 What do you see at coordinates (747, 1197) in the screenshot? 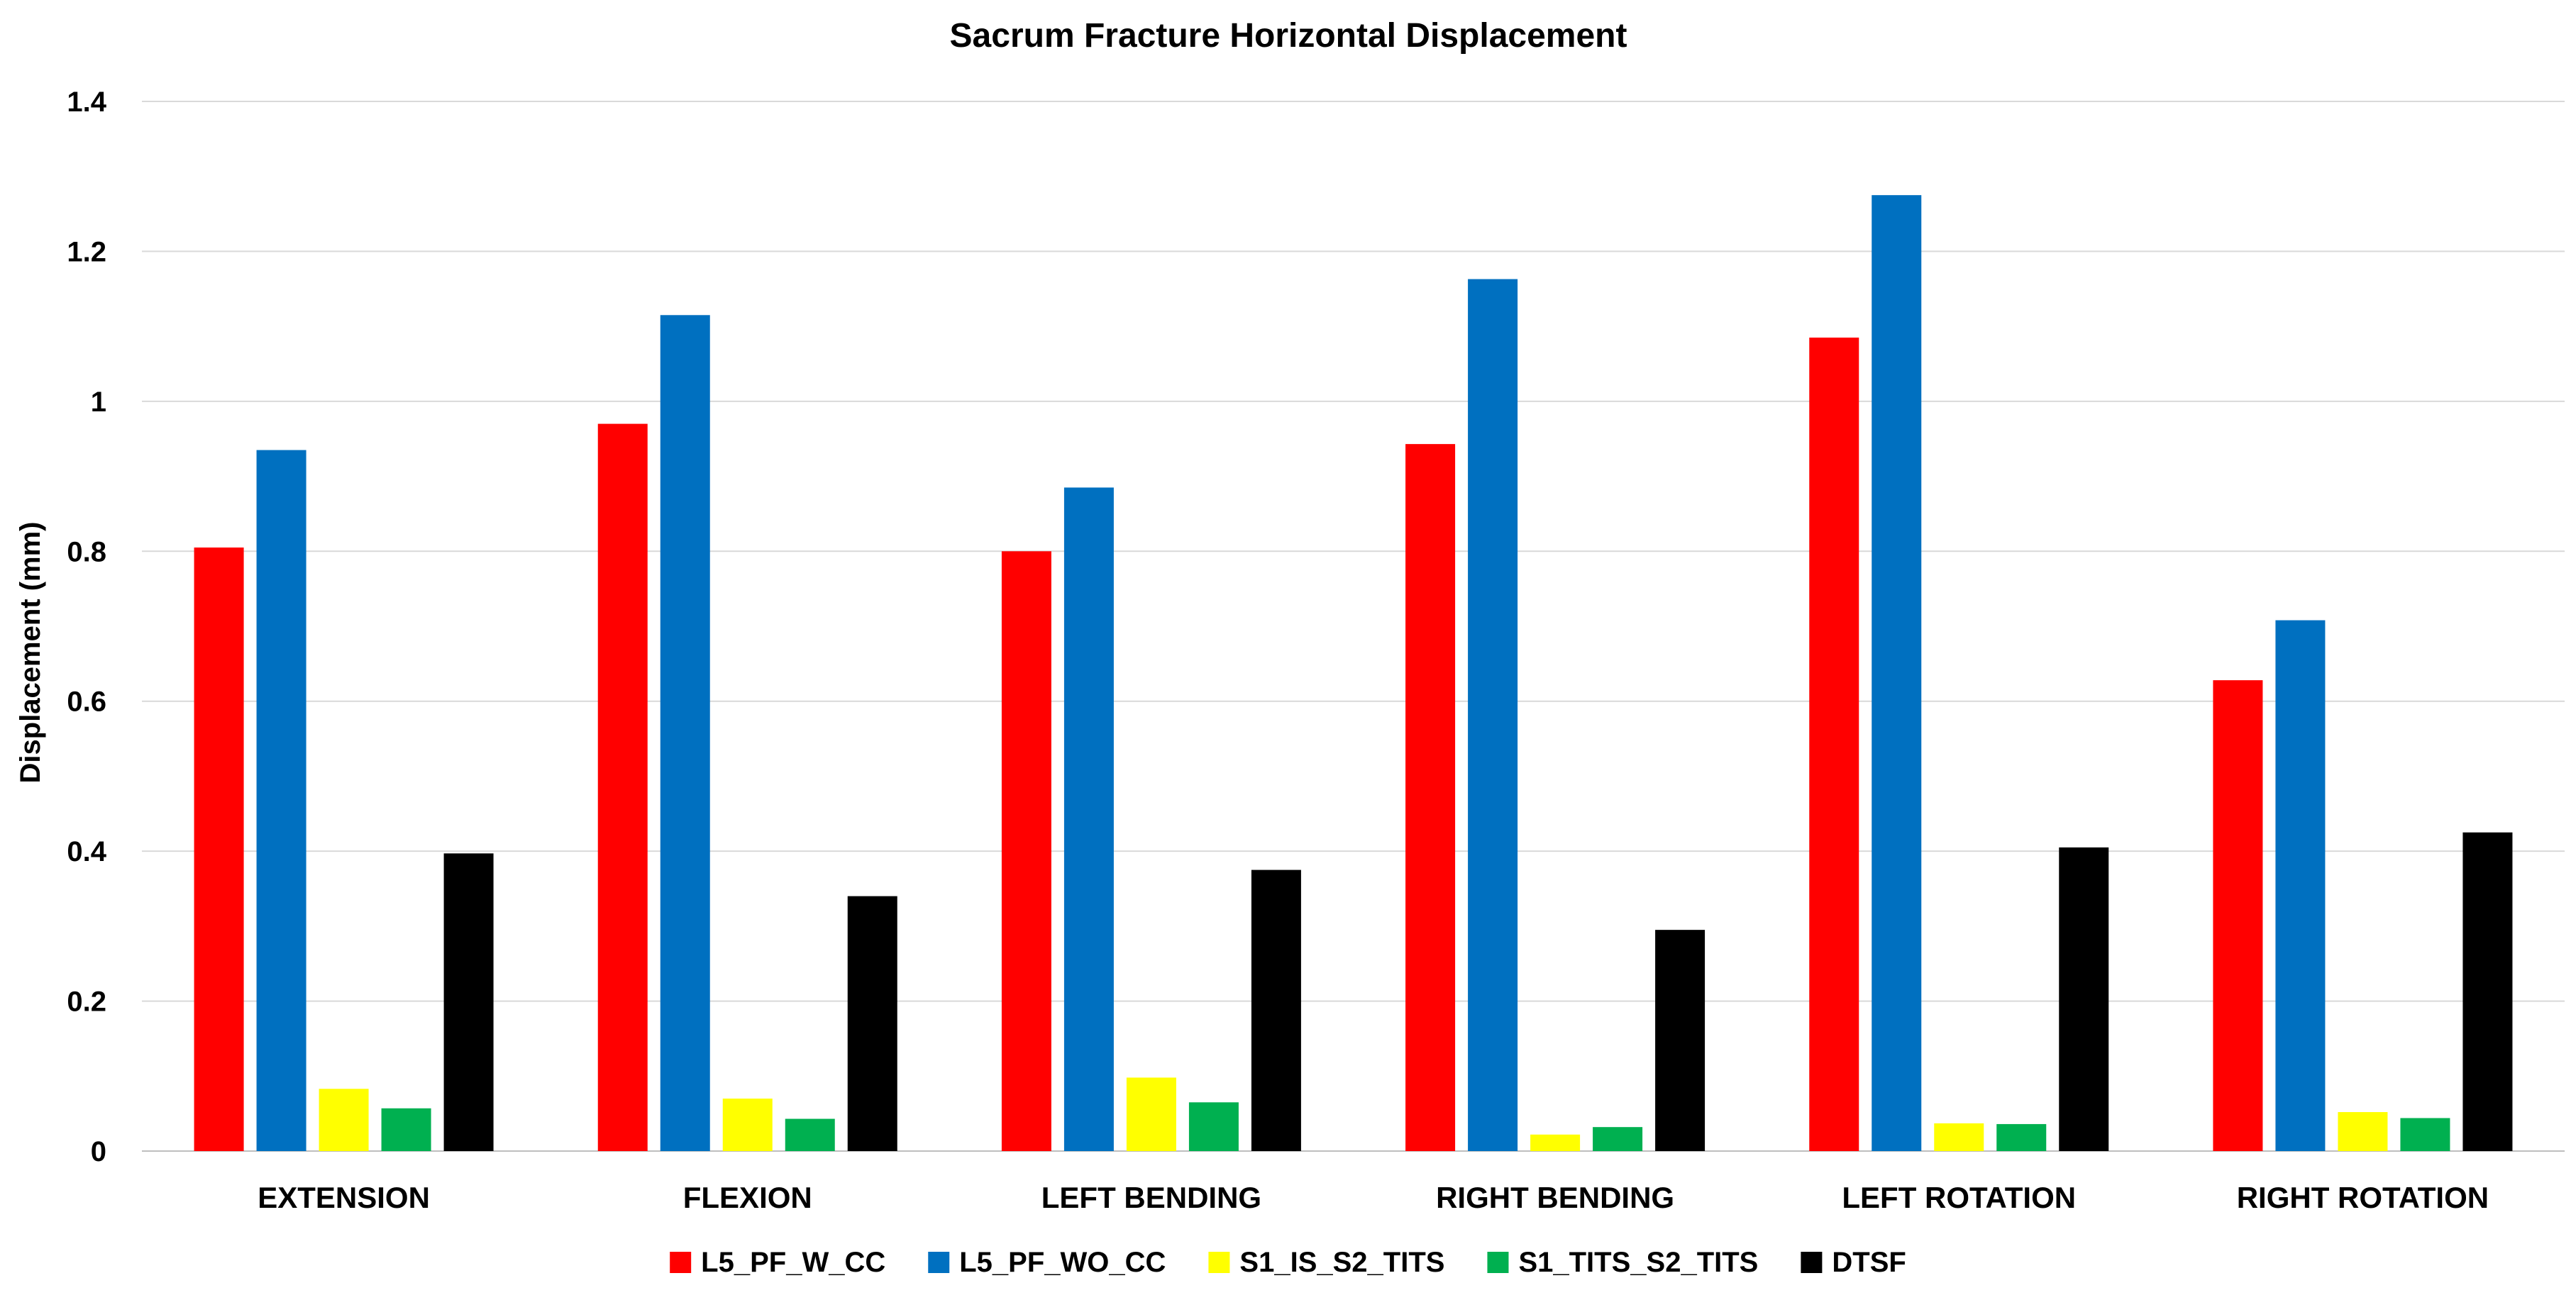
I see `x-category-label: FLEXION` at bounding box center [747, 1197].